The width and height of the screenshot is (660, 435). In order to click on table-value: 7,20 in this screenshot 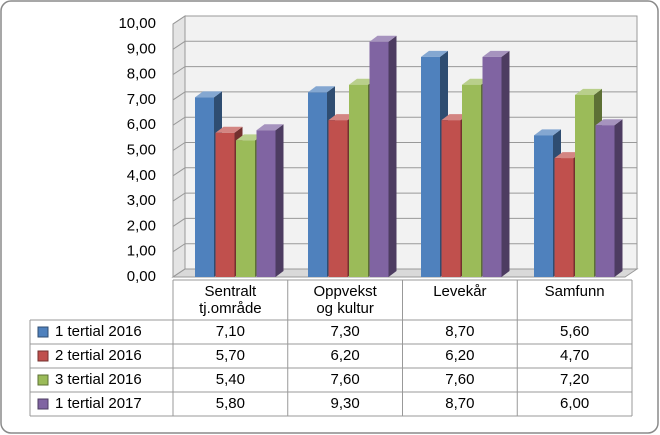, I will do `click(574, 379)`.